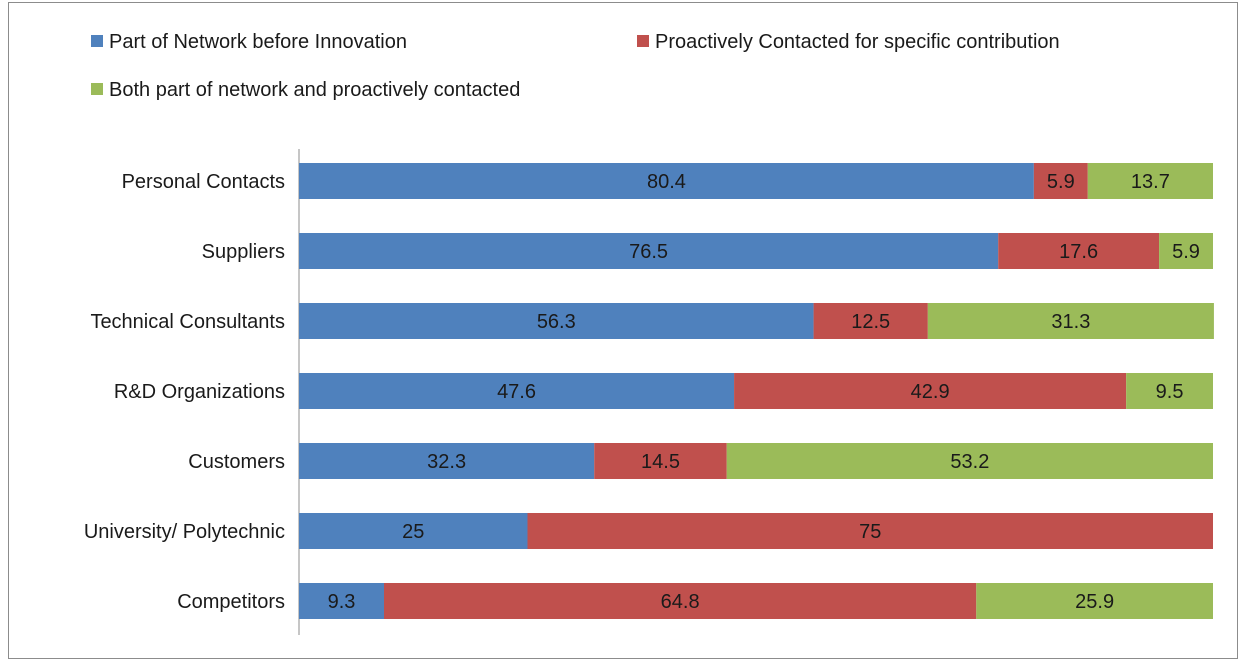  What do you see at coordinates (258, 42) in the screenshot?
I see `legend-label: Part of Network before Innovation` at bounding box center [258, 42].